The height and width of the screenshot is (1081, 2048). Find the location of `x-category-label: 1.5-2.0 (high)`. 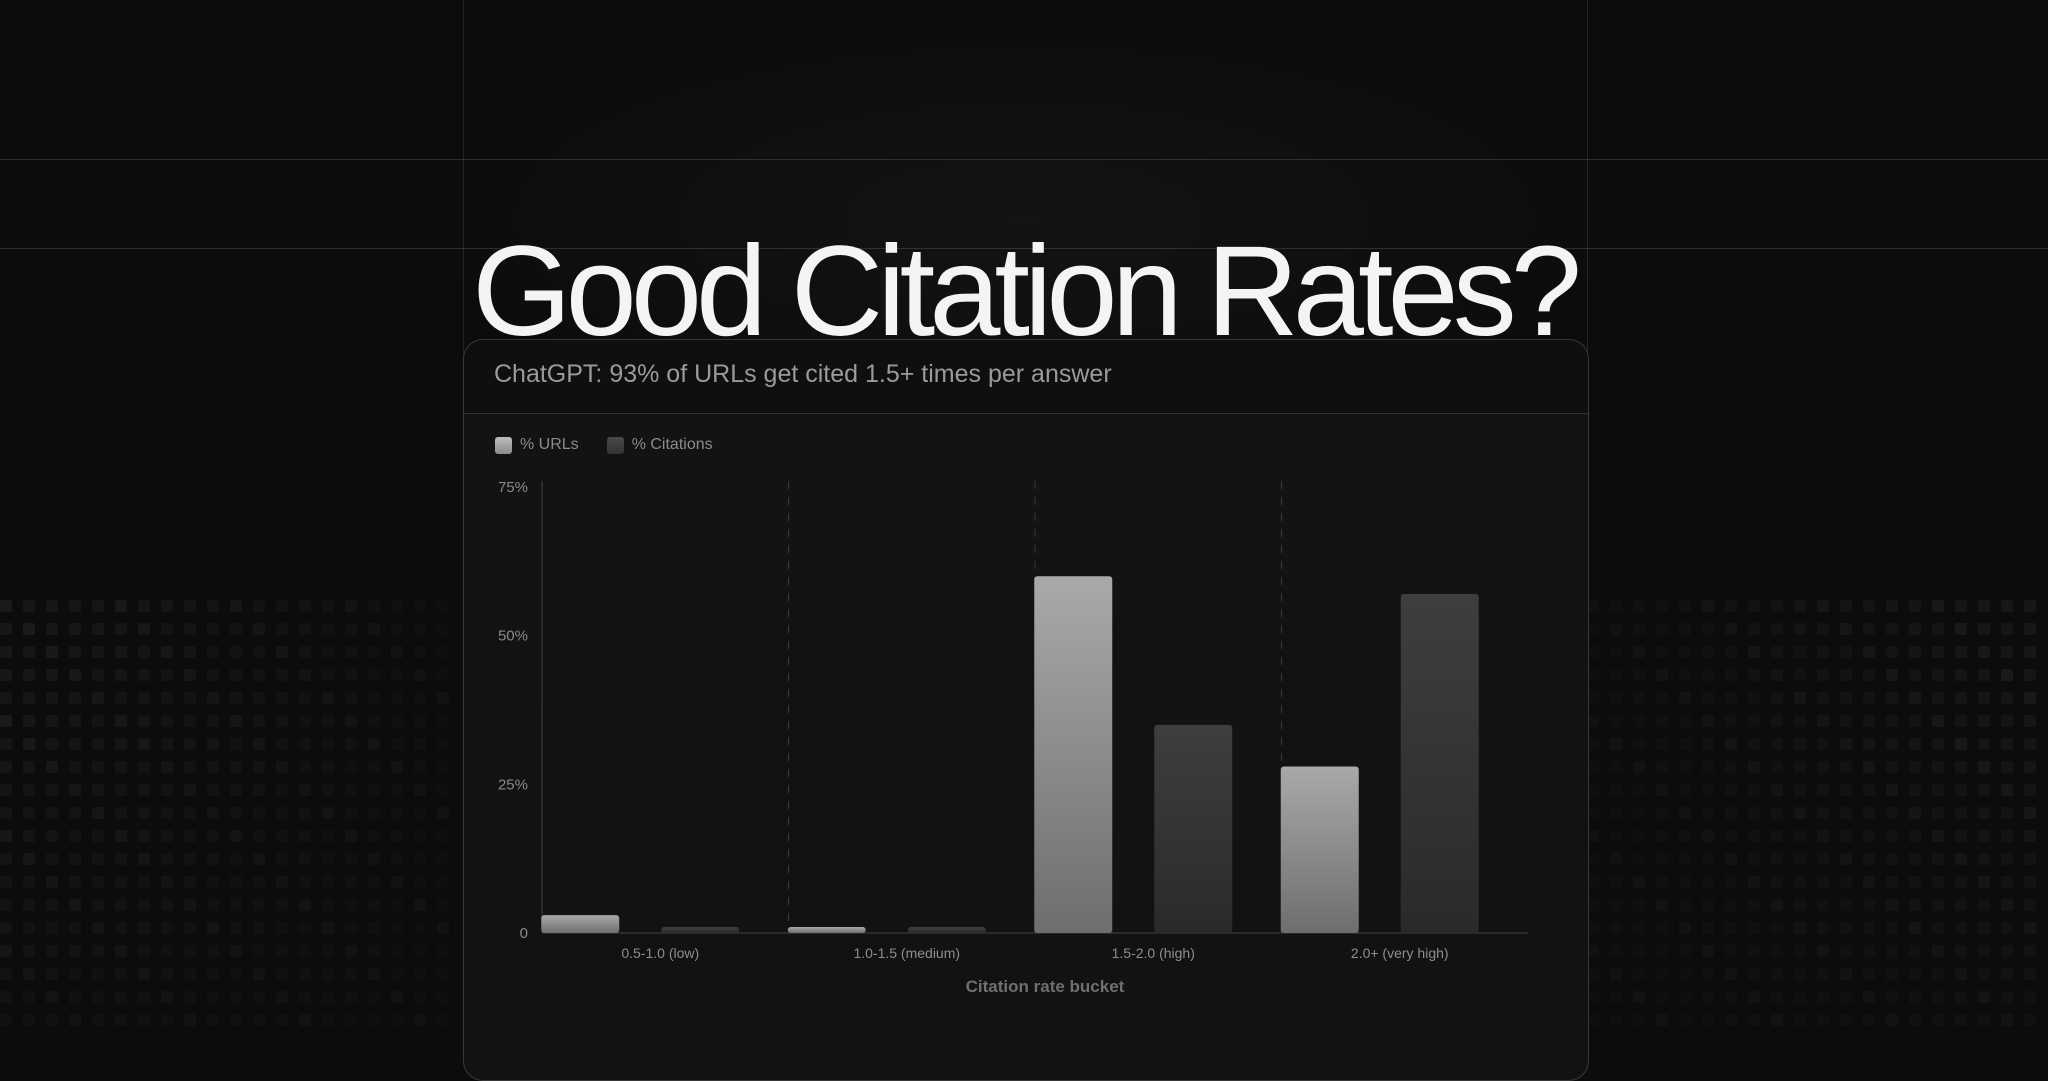

x-category-label: 1.5-2.0 (high) is located at coordinates (1153, 953).